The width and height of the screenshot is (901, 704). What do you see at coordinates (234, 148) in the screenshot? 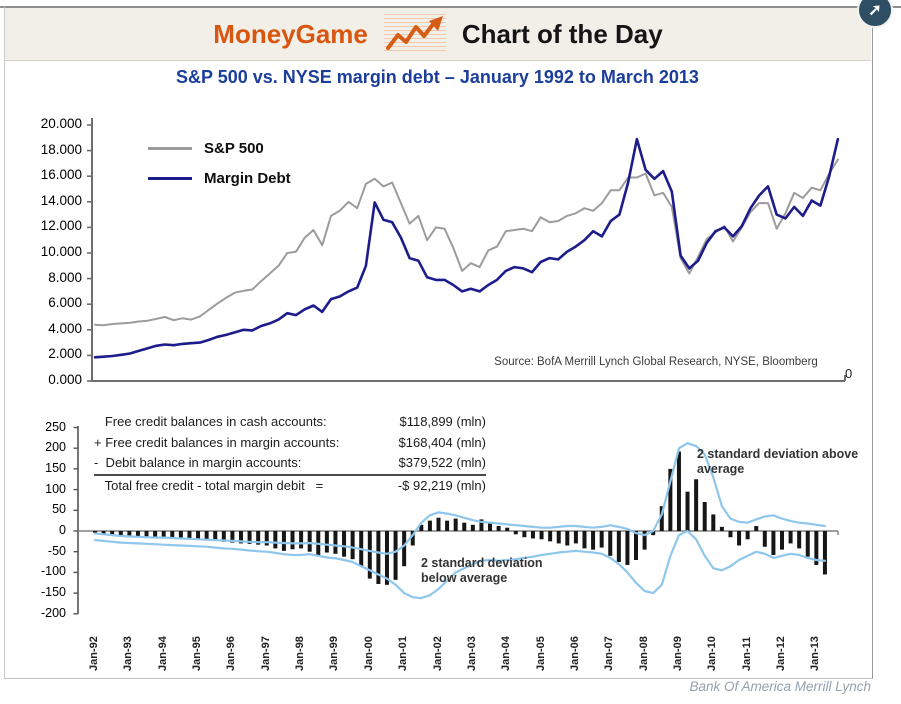
I see `legend-label-sp500: S&P 500` at bounding box center [234, 148].